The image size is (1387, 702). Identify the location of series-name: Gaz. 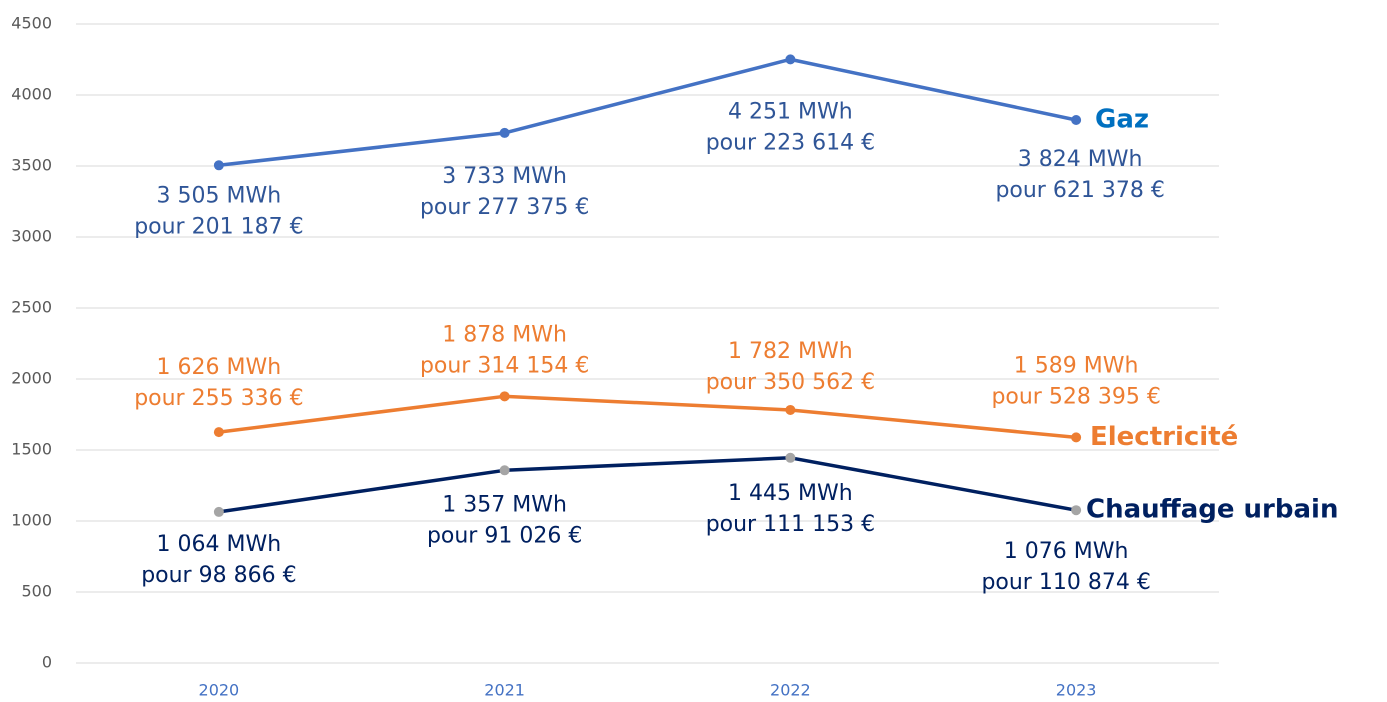
(1122, 119).